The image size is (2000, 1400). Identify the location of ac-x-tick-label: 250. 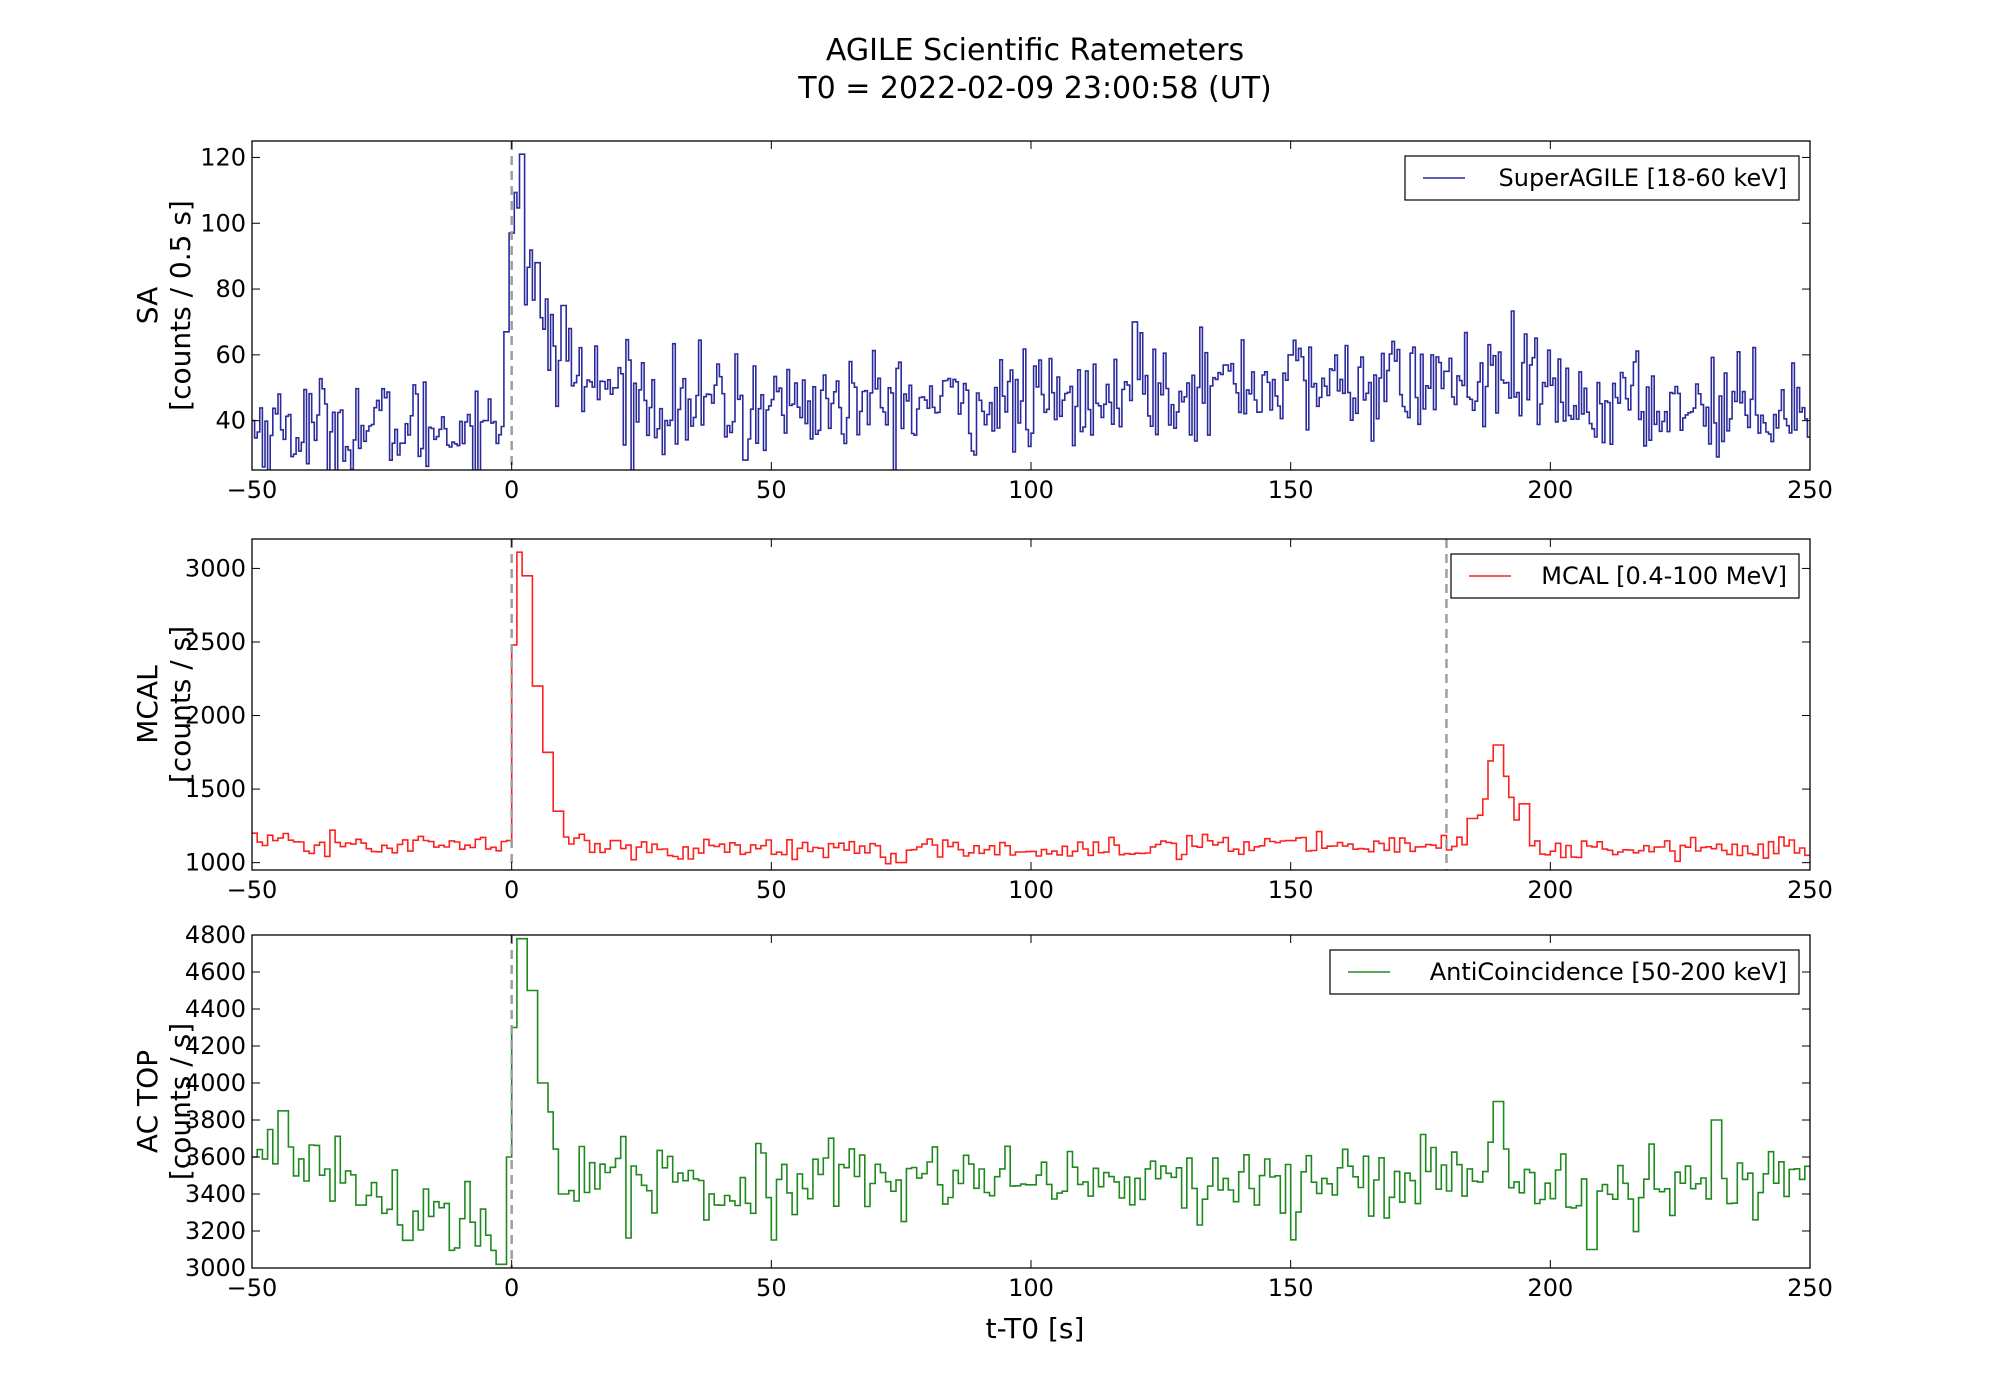
(1810, 1288).